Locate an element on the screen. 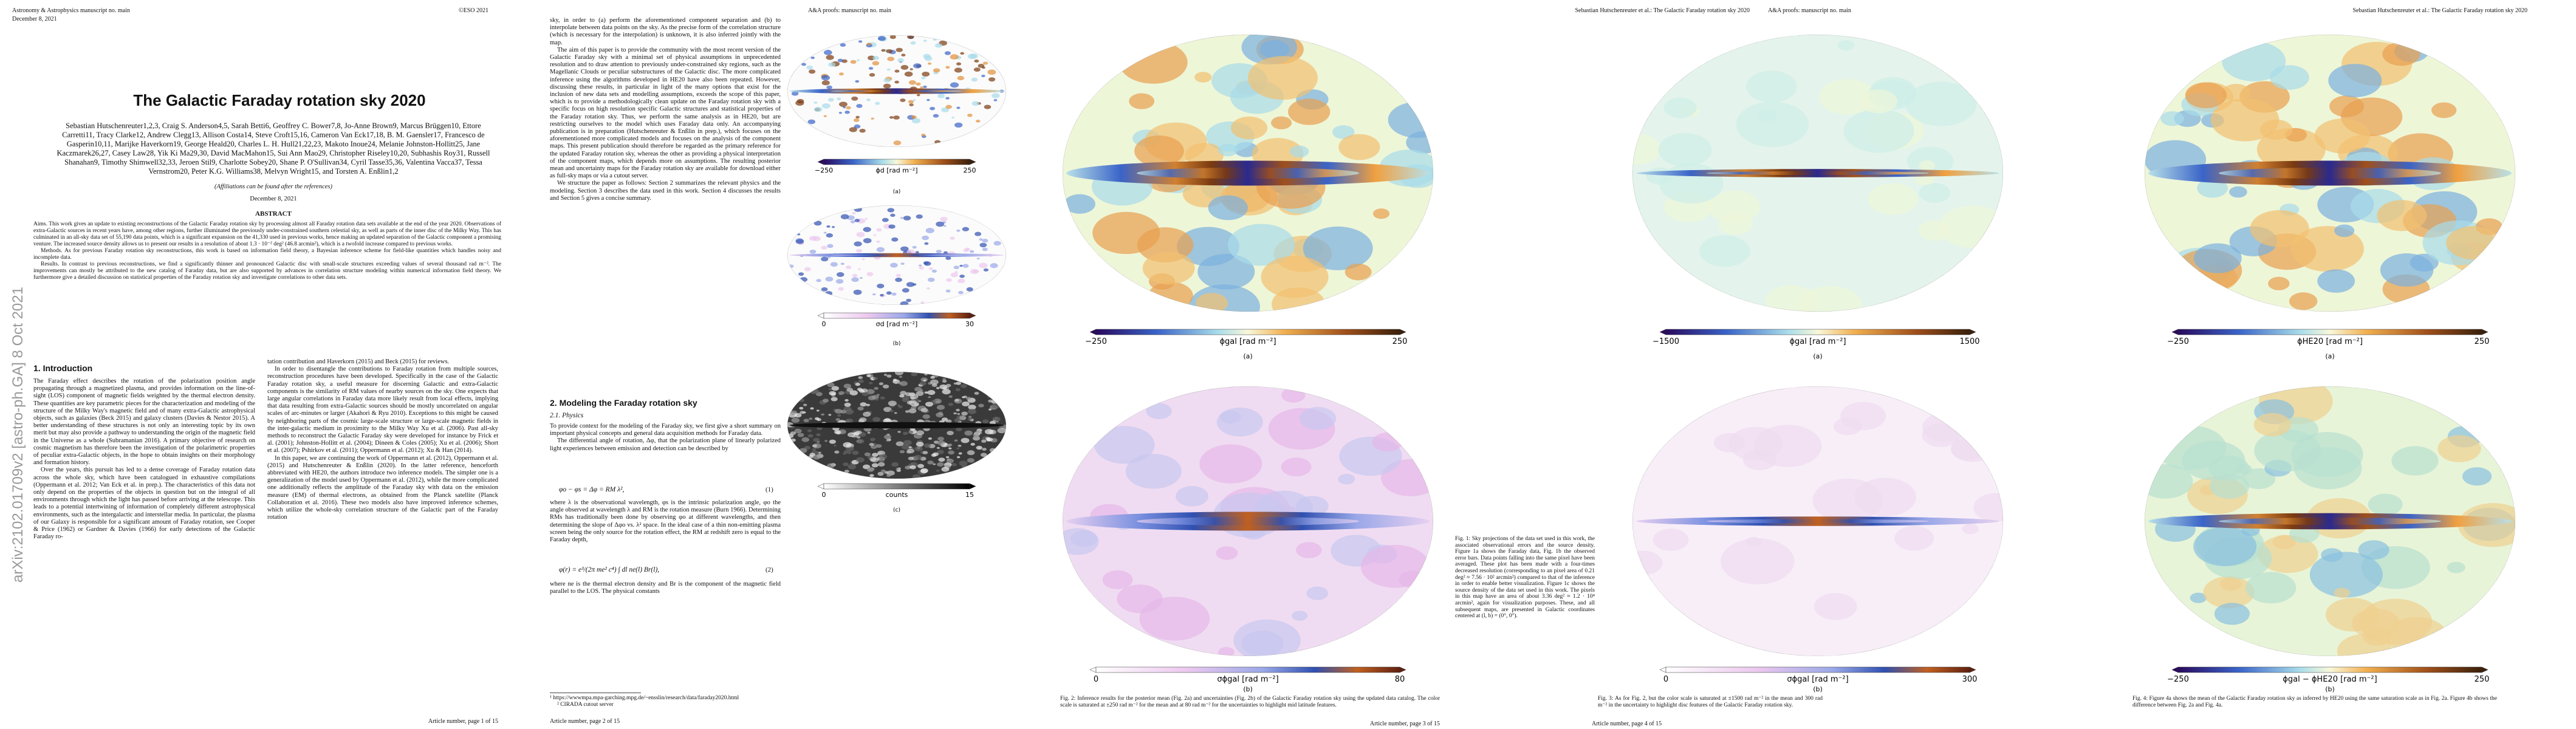  date-line: December 8, 2021 is located at coordinates (34, 19).